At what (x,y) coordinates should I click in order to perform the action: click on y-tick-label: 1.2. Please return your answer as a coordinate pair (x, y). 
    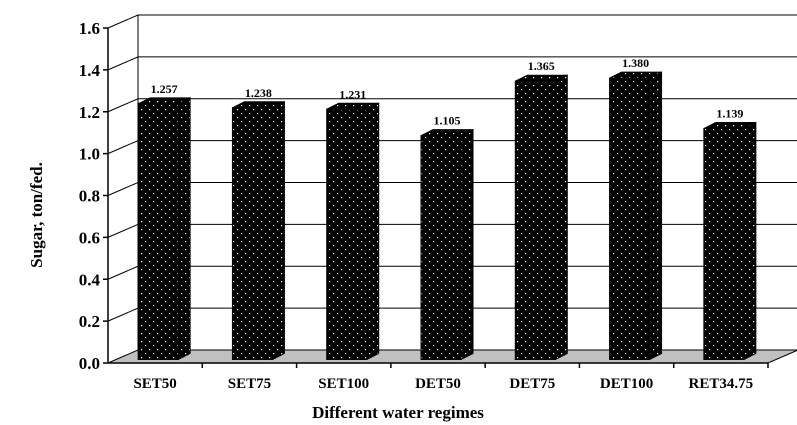
    Looking at the image, I should click on (89, 112).